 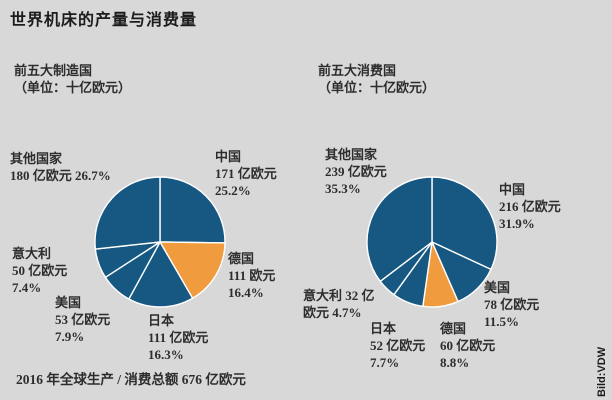 I want to click on production-slice-japan, so click(x=161, y=274).